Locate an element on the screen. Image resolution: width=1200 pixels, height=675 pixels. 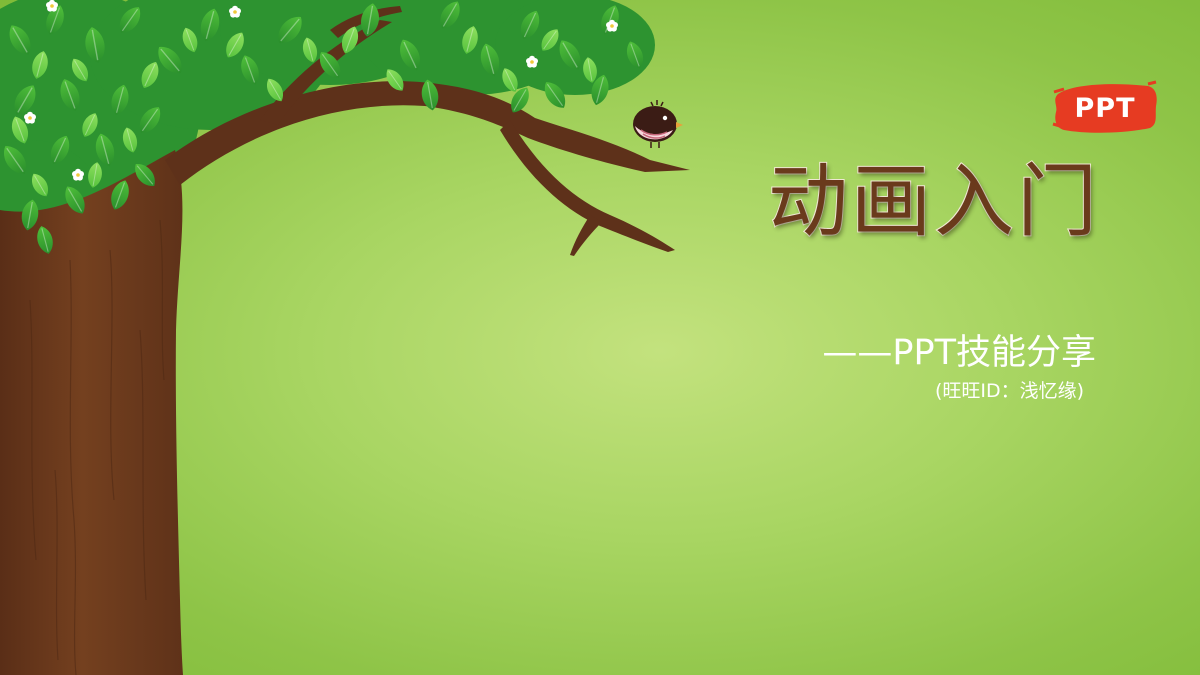
ppt-badge-shape is located at coordinates (1104, 106).